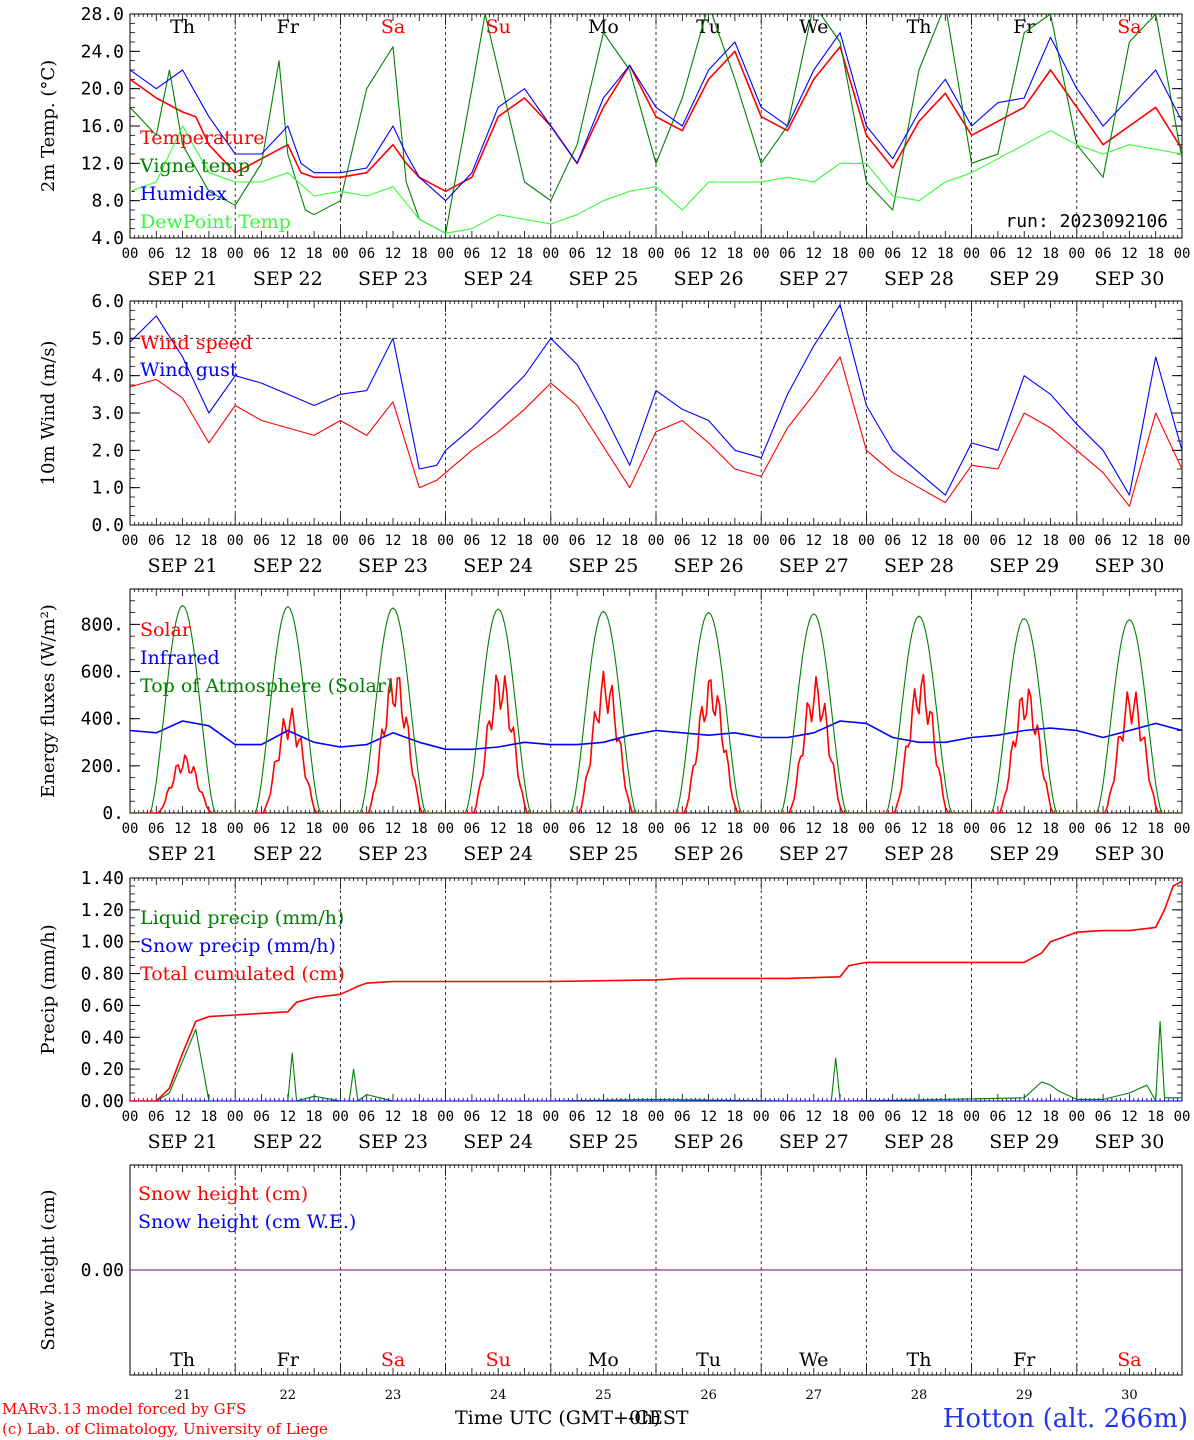 The width and height of the screenshot is (1194, 1440). What do you see at coordinates (393, 27) in the screenshot?
I see `day-name-label: Sa` at bounding box center [393, 27].